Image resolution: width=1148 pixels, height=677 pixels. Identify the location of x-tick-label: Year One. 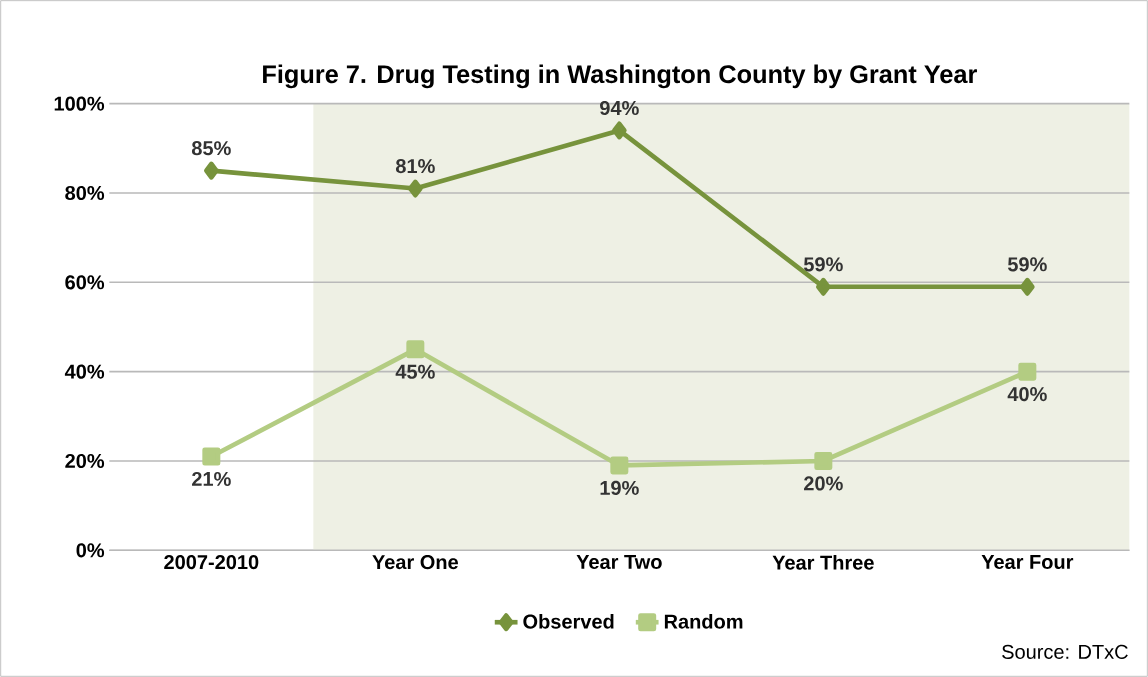
(415, 562).